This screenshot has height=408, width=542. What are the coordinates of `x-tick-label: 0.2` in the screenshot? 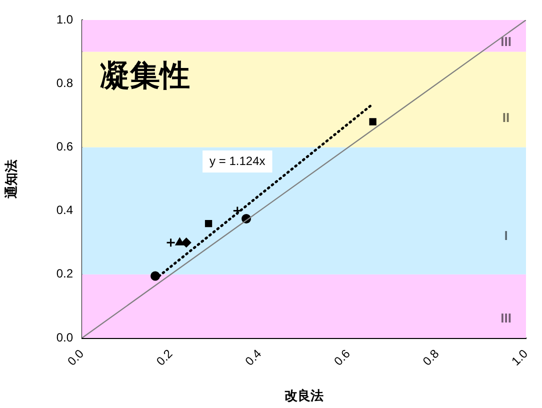 It's located at (165, 357).